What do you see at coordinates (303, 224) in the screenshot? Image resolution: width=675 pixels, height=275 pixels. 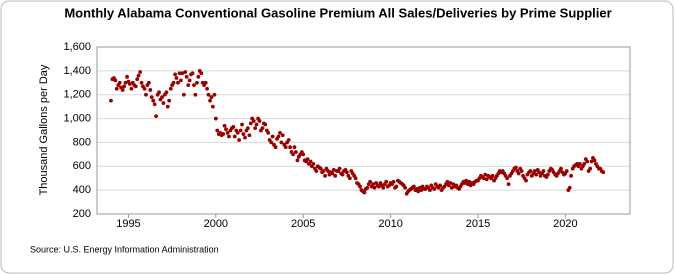 I see `x-tick-label: 2005` at bounding box center [303, 224].